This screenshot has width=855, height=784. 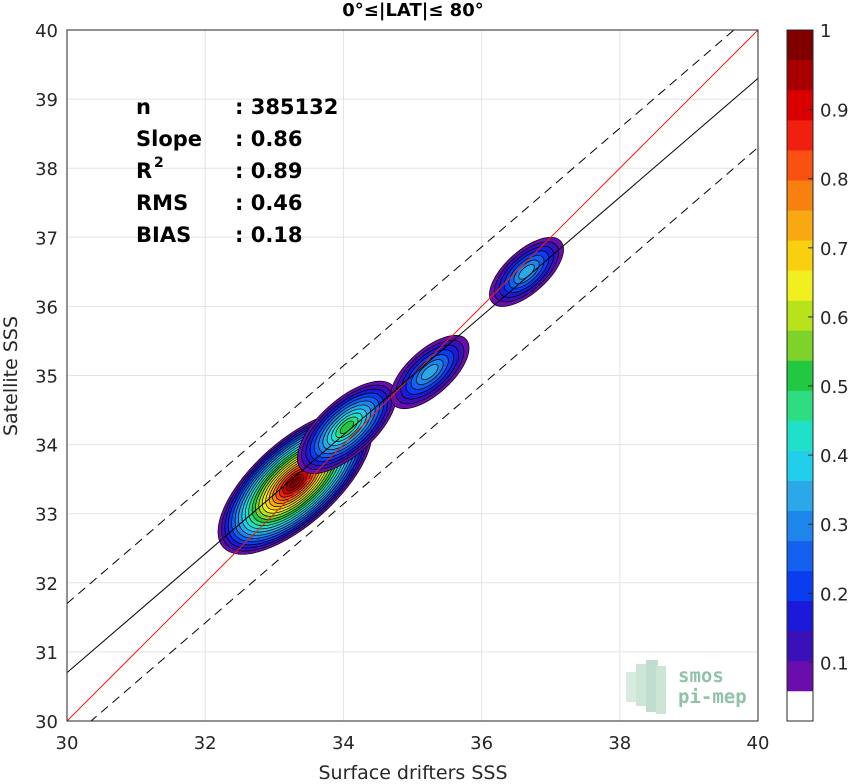 What do you see at coordinates (413, 773) in the screenshot?
I see `x-axis-label: Surface drifters SSS` at bounding box center [413, 773].